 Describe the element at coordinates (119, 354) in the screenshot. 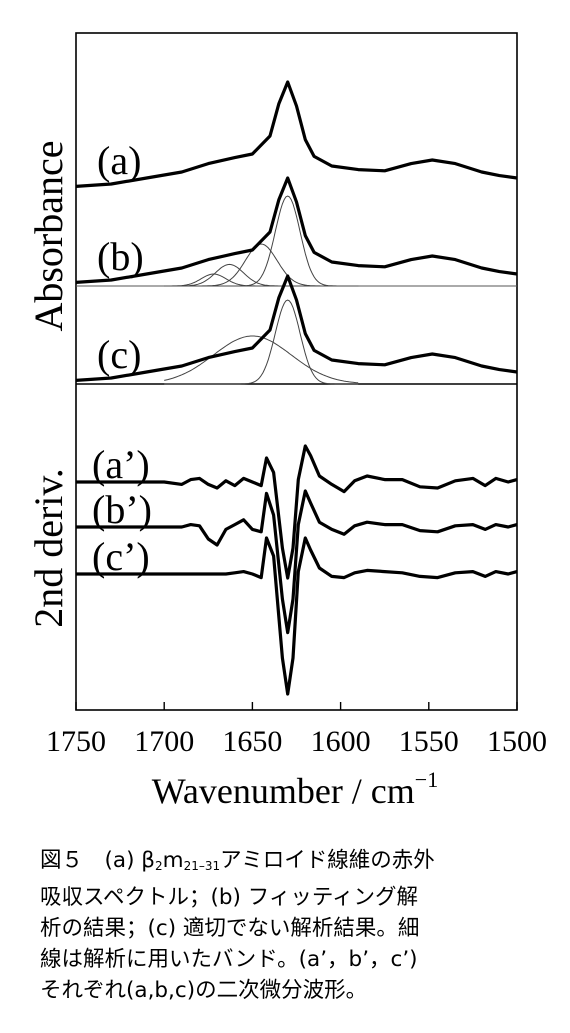

I see `series-label: (c)` at that location.